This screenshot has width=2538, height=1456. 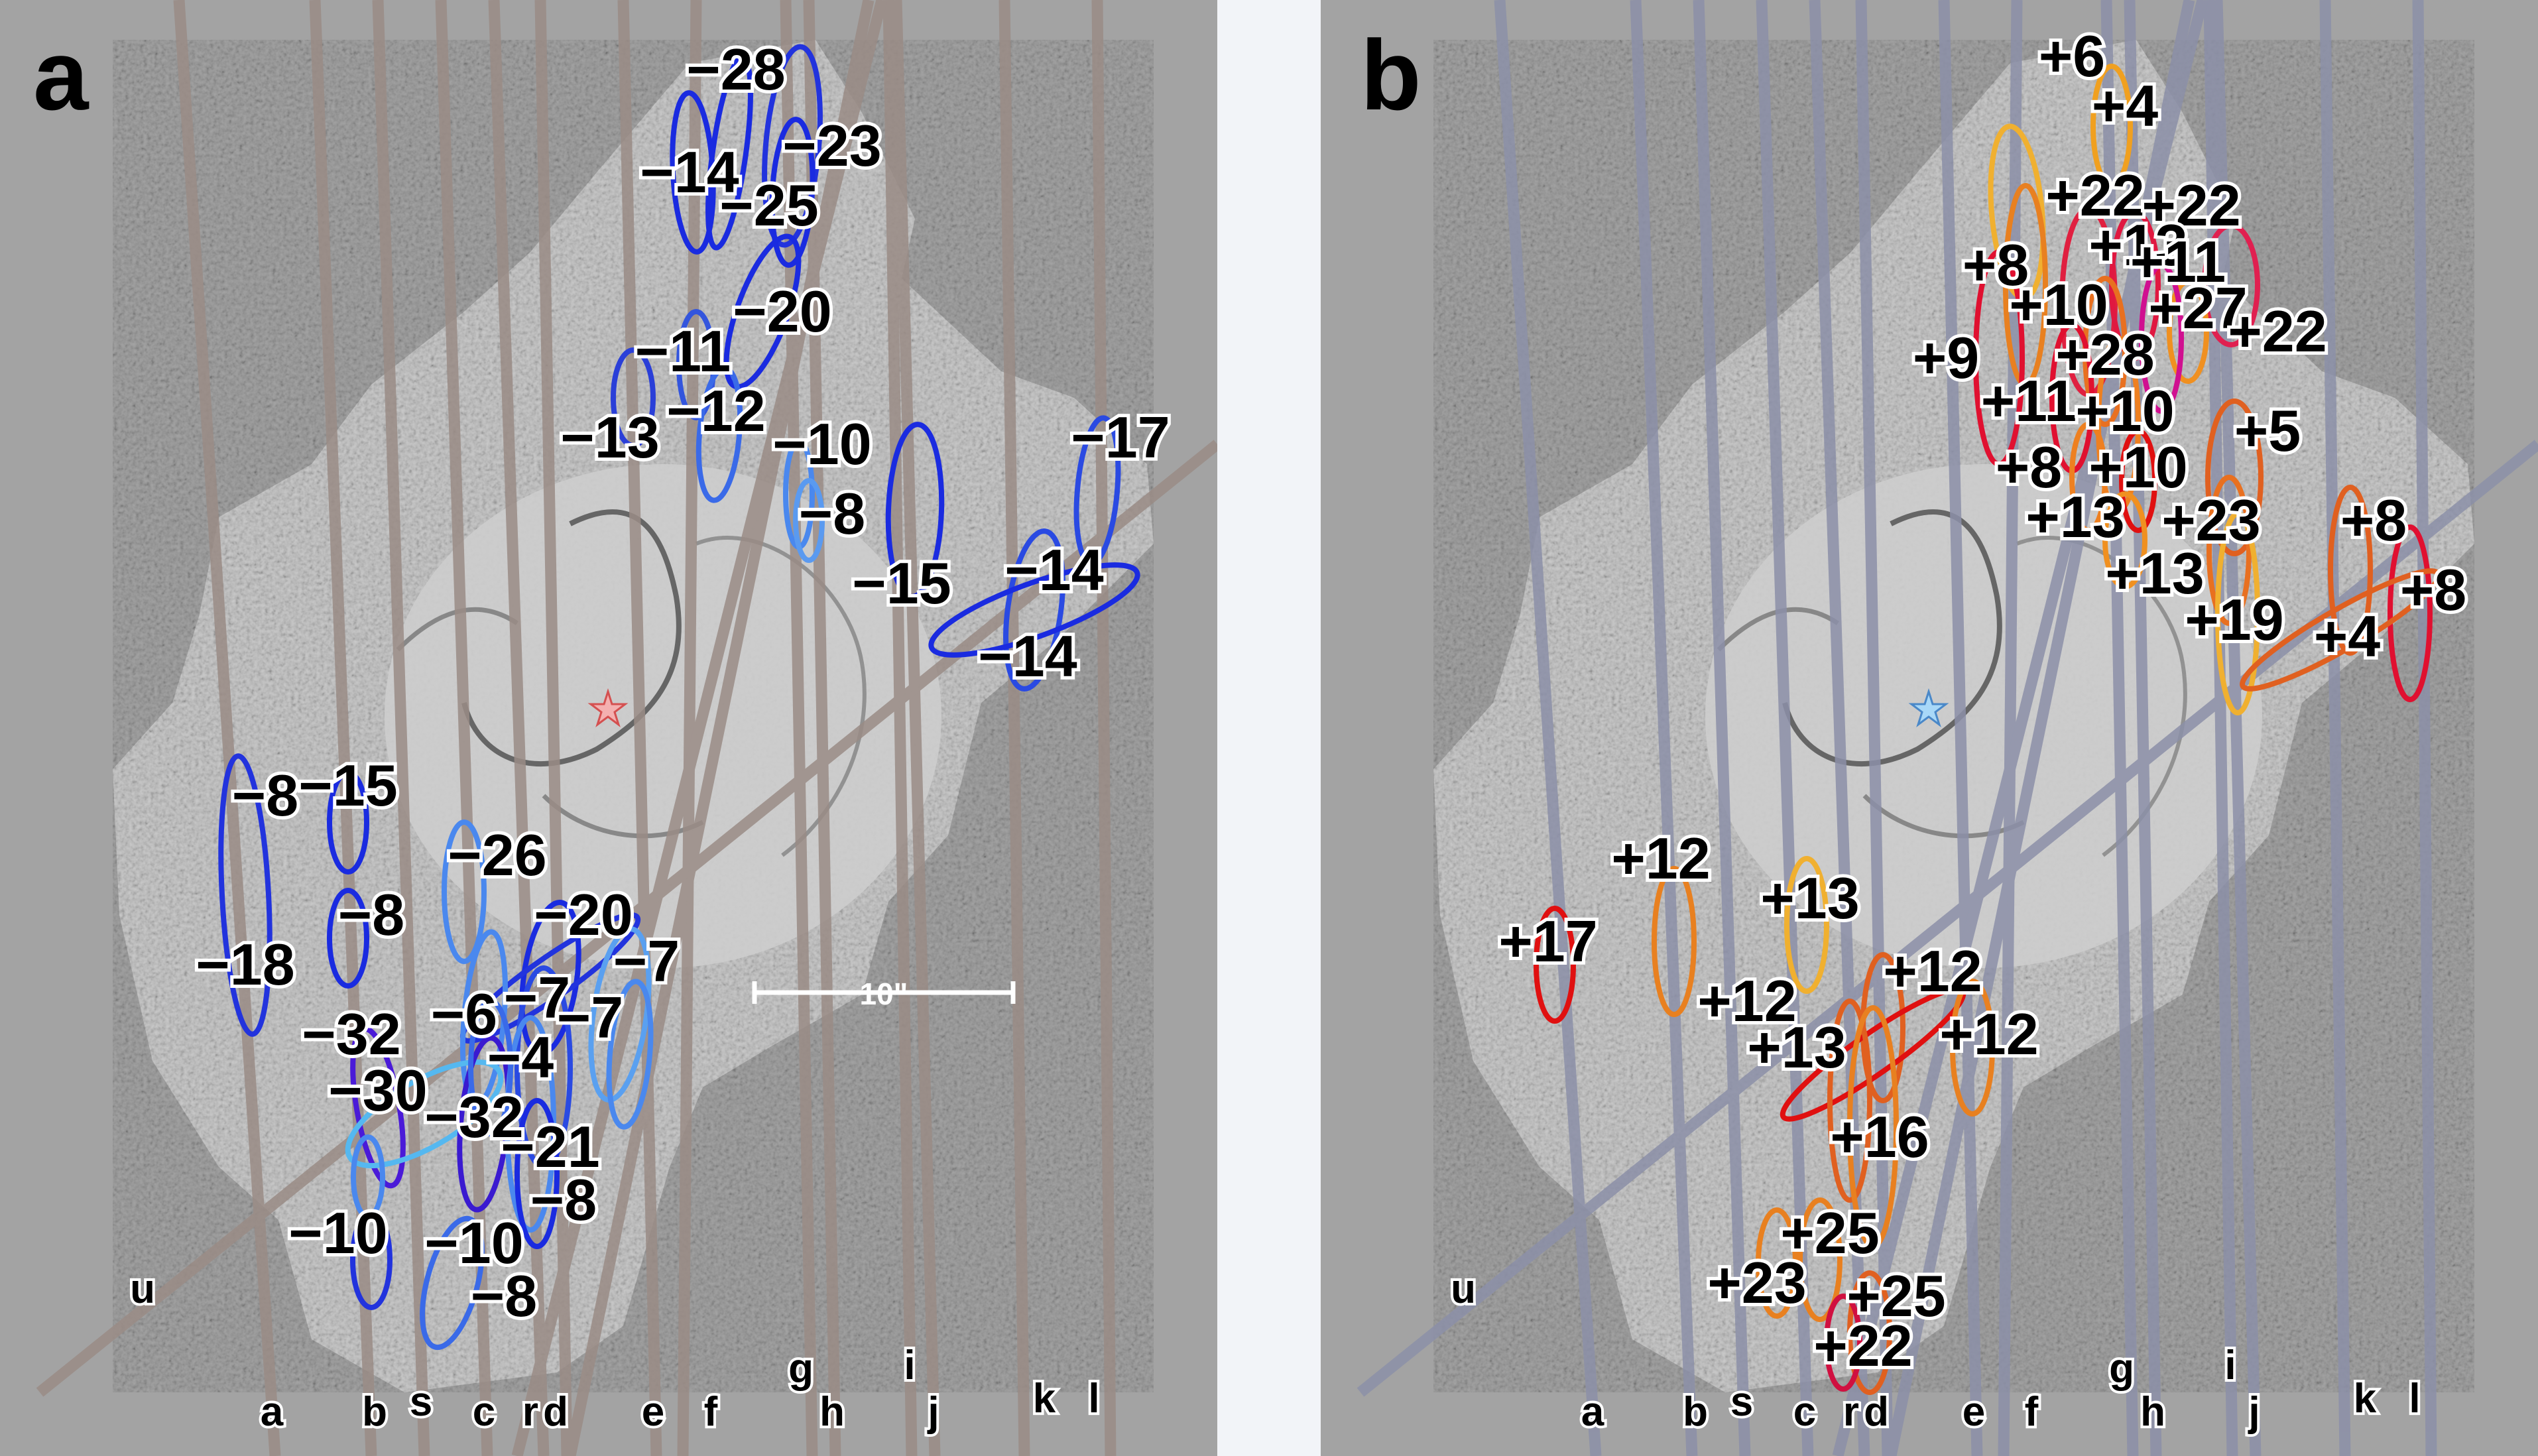 I want to click on velocity-label: −32, so click(x=473, y=1117).